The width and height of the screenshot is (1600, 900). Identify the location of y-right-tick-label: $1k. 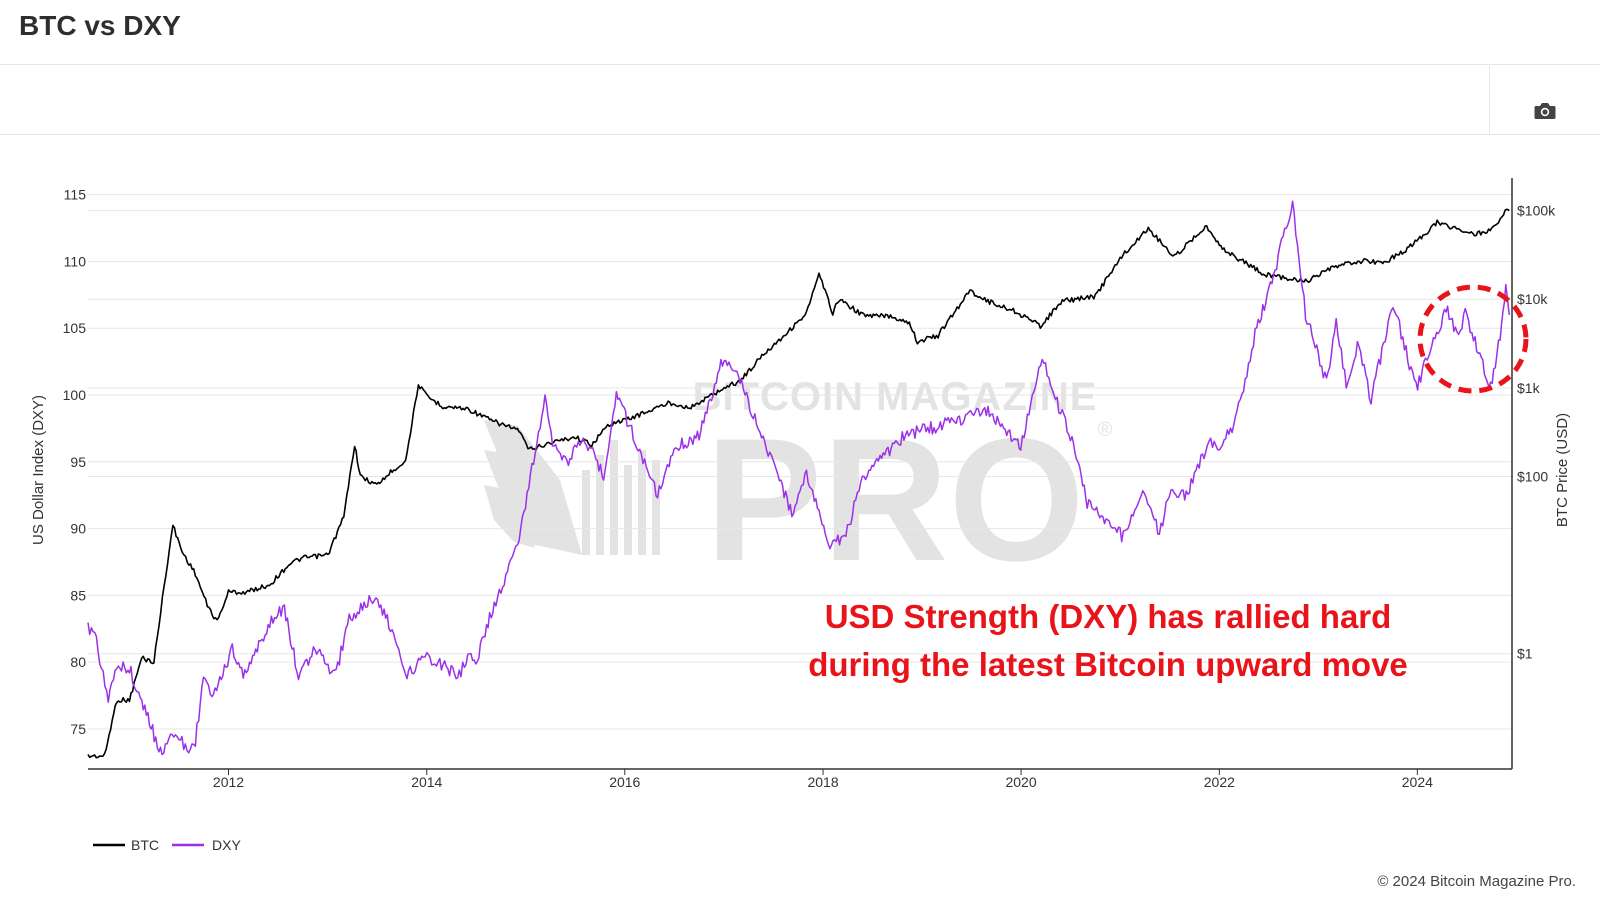
(1529, 388).